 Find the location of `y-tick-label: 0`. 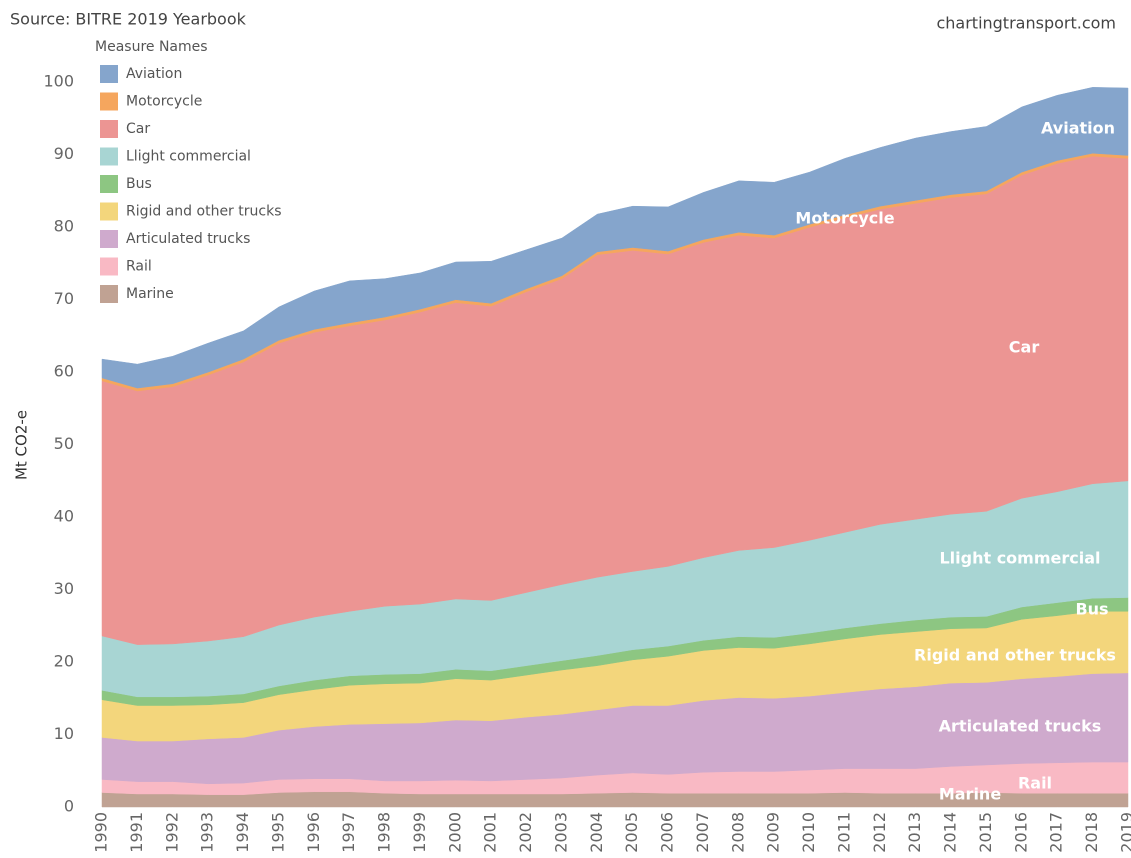

y-tick-label: 0 is located at coordinates (69, 806).